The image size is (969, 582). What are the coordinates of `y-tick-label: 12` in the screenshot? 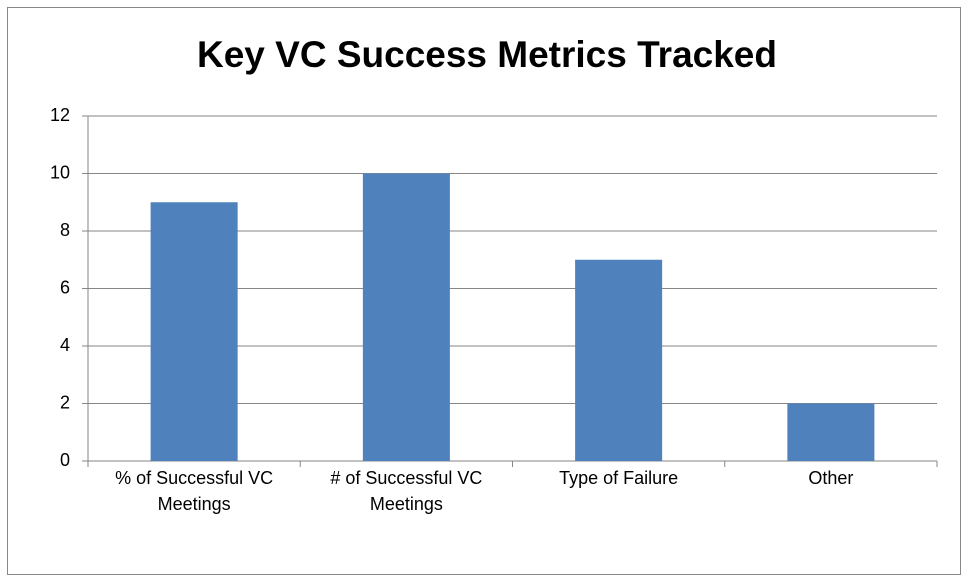 It's located at (60, 115).